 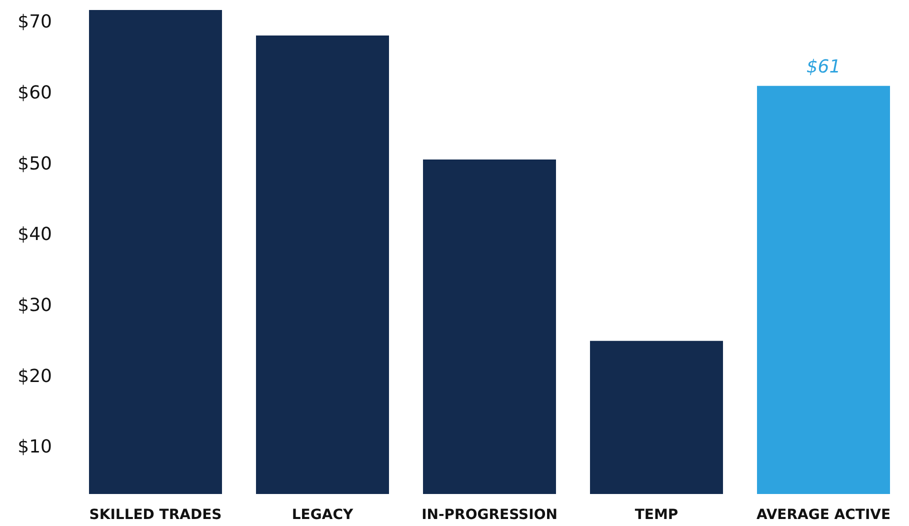 I want to click on y-tick-label: $60, so click(x=35, y=93).